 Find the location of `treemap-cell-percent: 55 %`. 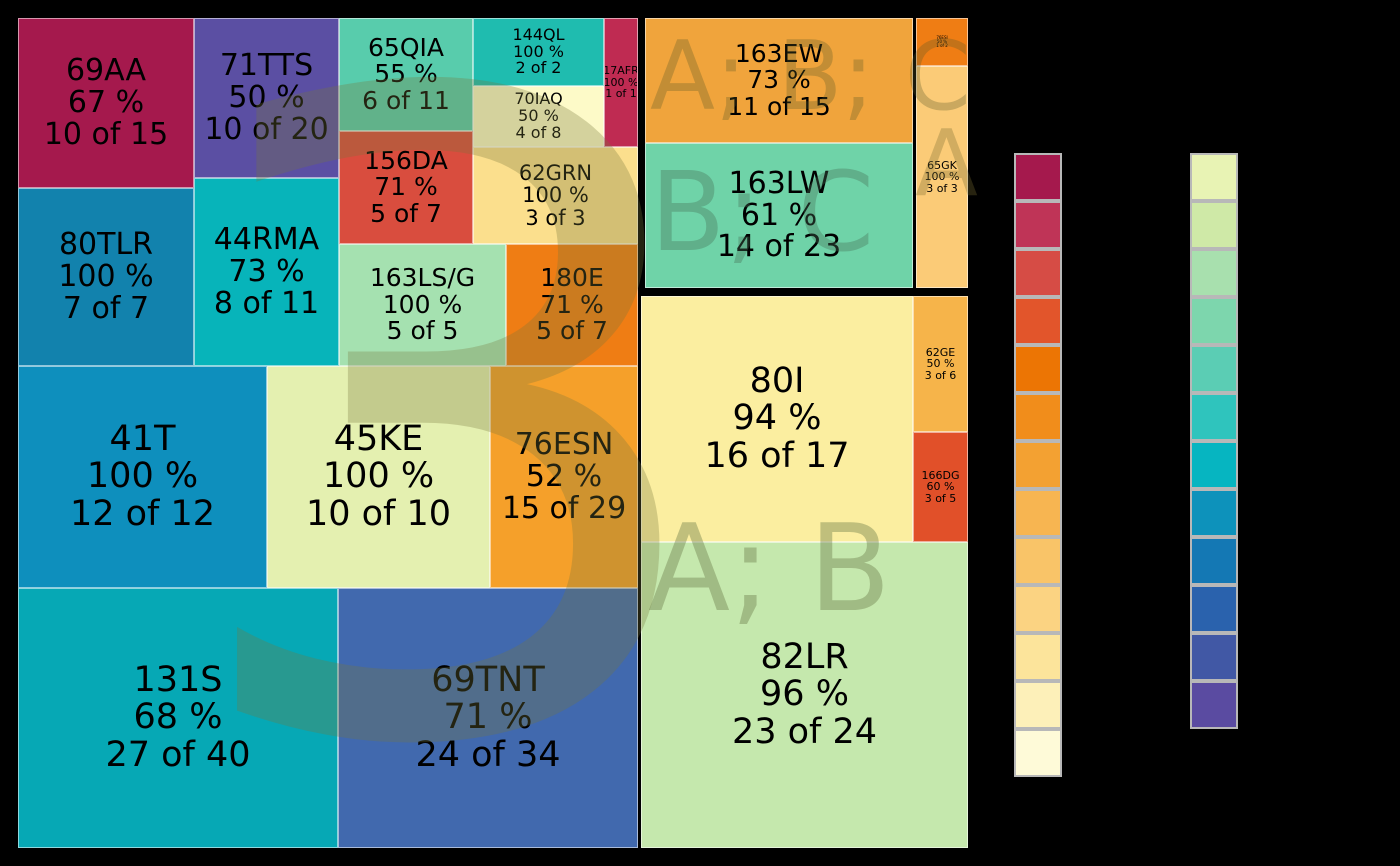

treemap-cell-percent: 55 % is located at coordinates (406, 74).